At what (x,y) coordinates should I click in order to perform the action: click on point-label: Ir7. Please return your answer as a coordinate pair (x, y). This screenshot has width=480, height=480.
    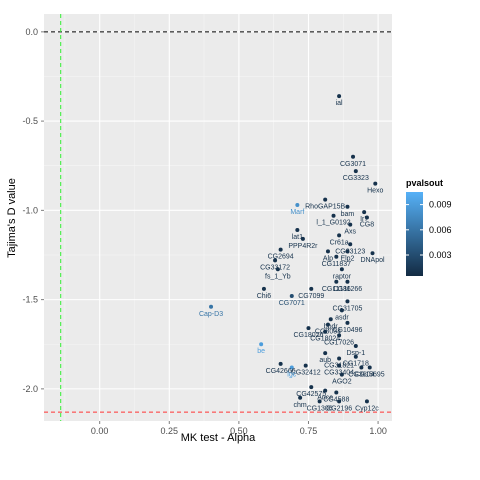
    Looking at the image, I should click on (364, 219).